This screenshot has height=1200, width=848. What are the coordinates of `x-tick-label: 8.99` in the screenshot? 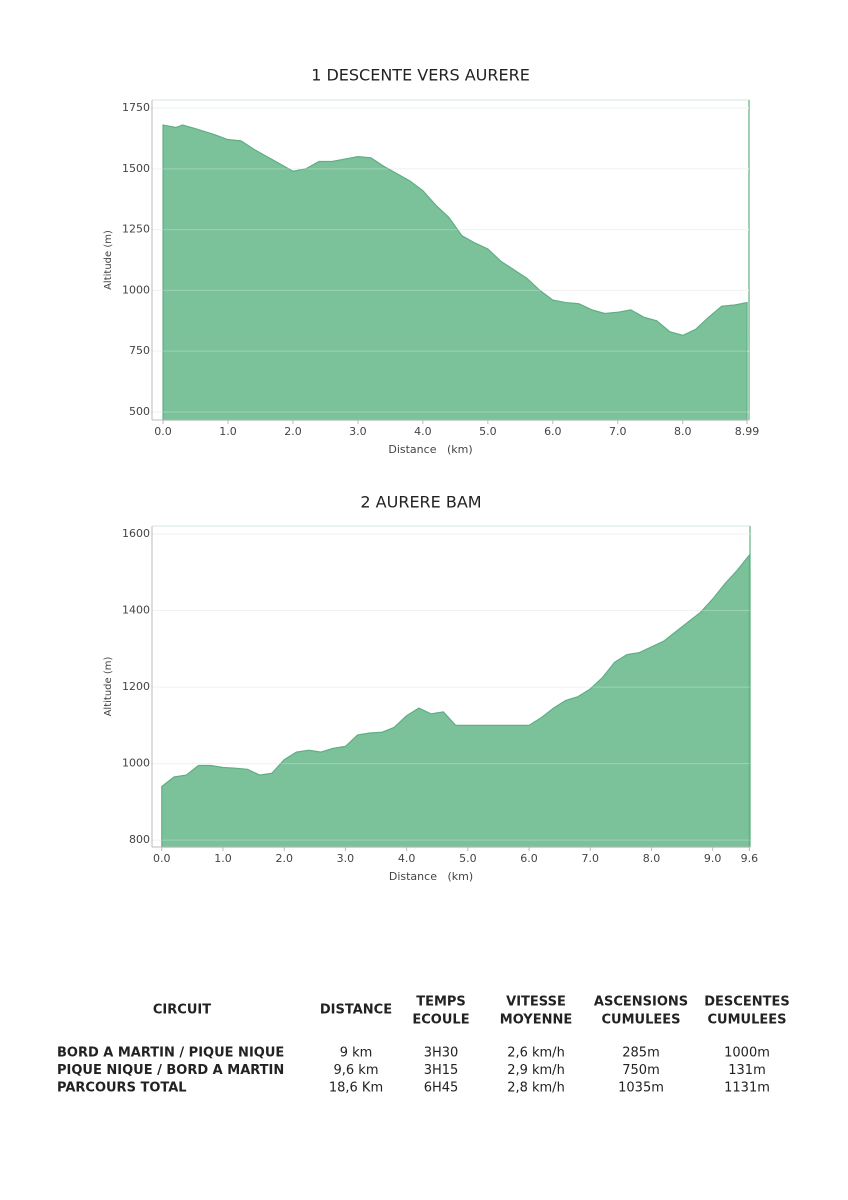 It's located at (747, 431).